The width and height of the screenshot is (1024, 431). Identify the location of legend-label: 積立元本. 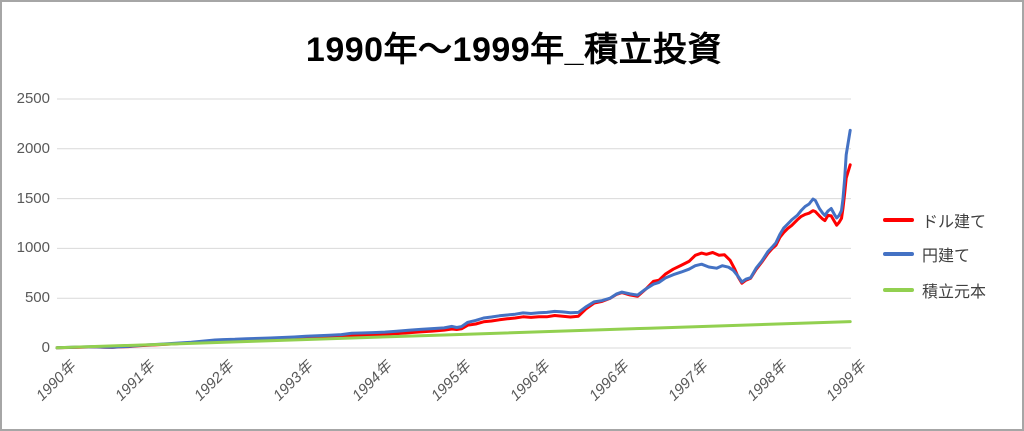
(954, 292).